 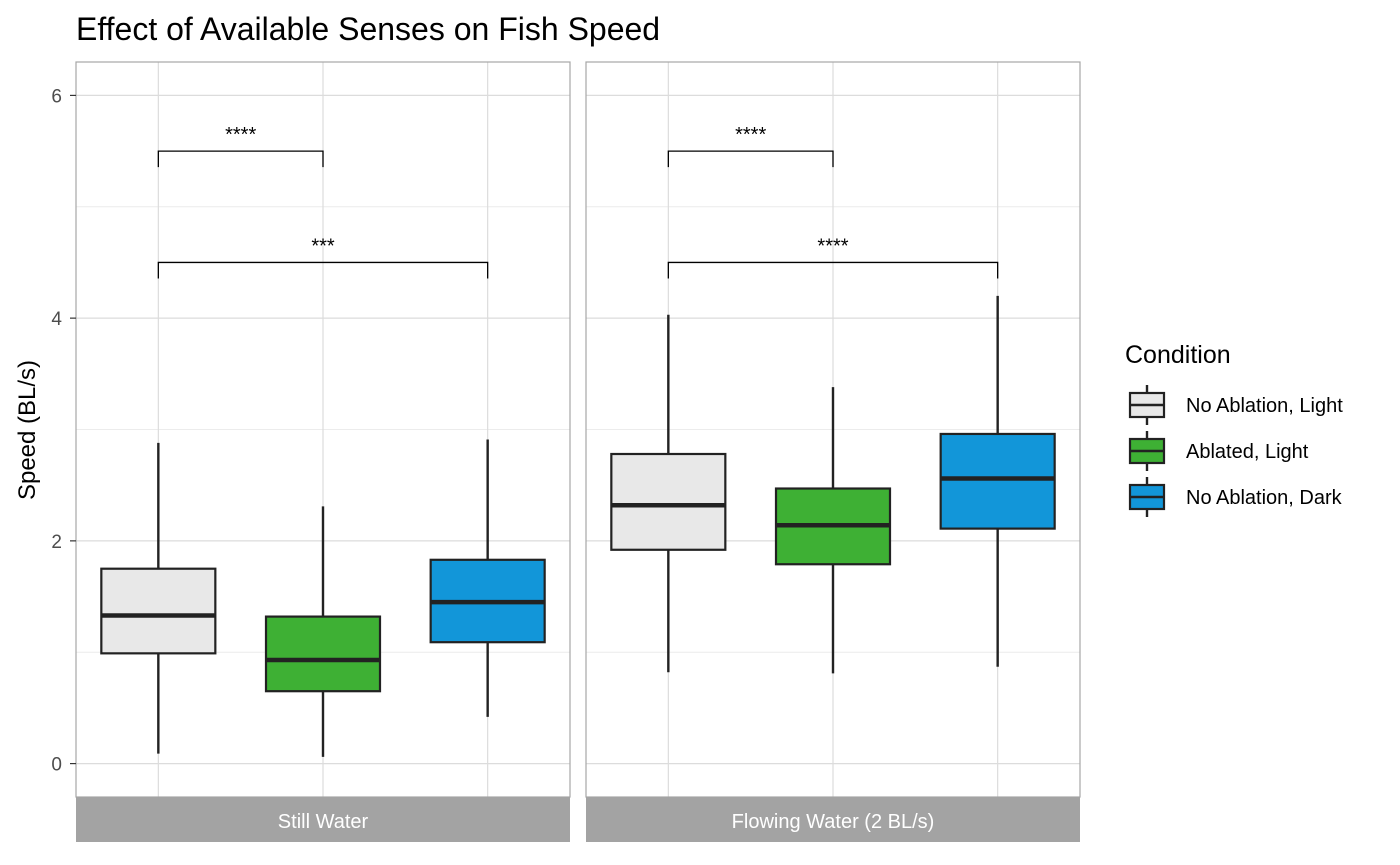 I want to click on y-tick-label: 0, so click(x=56, y=765).